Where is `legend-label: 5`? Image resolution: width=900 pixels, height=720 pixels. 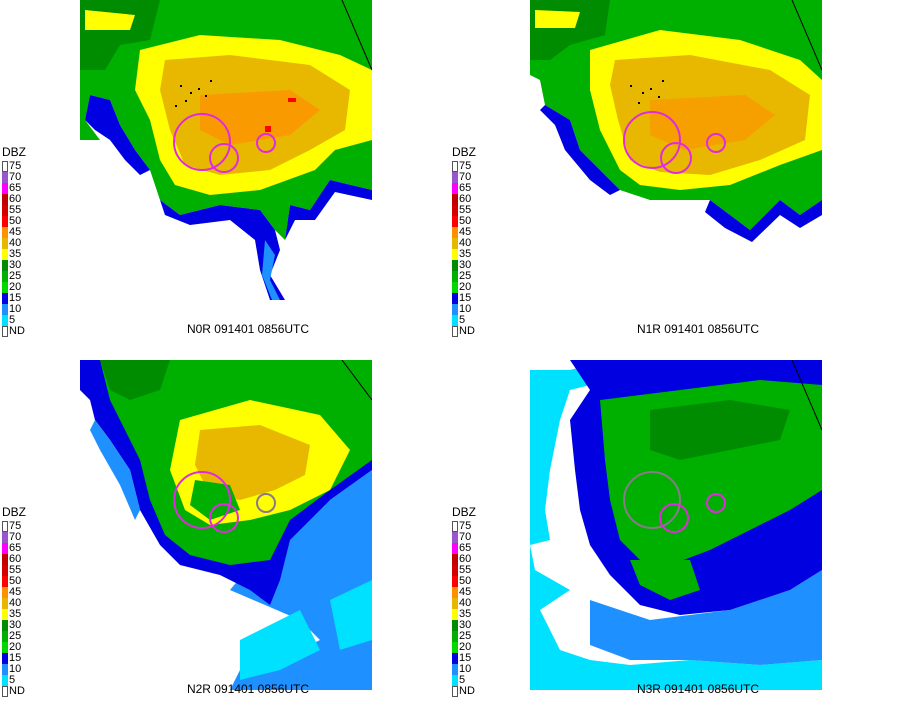 legend-label: 5 is located at coordinates (12, 680).